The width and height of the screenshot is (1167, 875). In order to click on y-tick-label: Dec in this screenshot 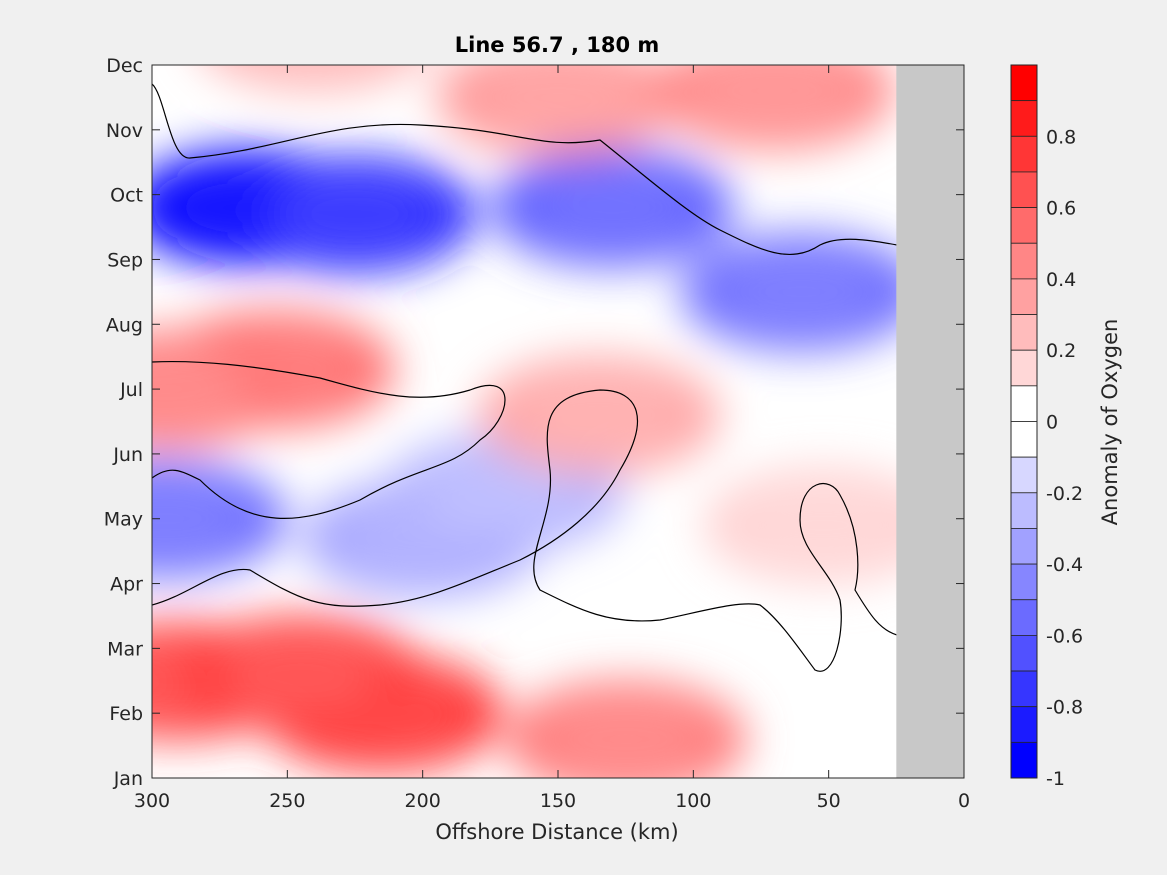, I will do `click(124, 66)`.